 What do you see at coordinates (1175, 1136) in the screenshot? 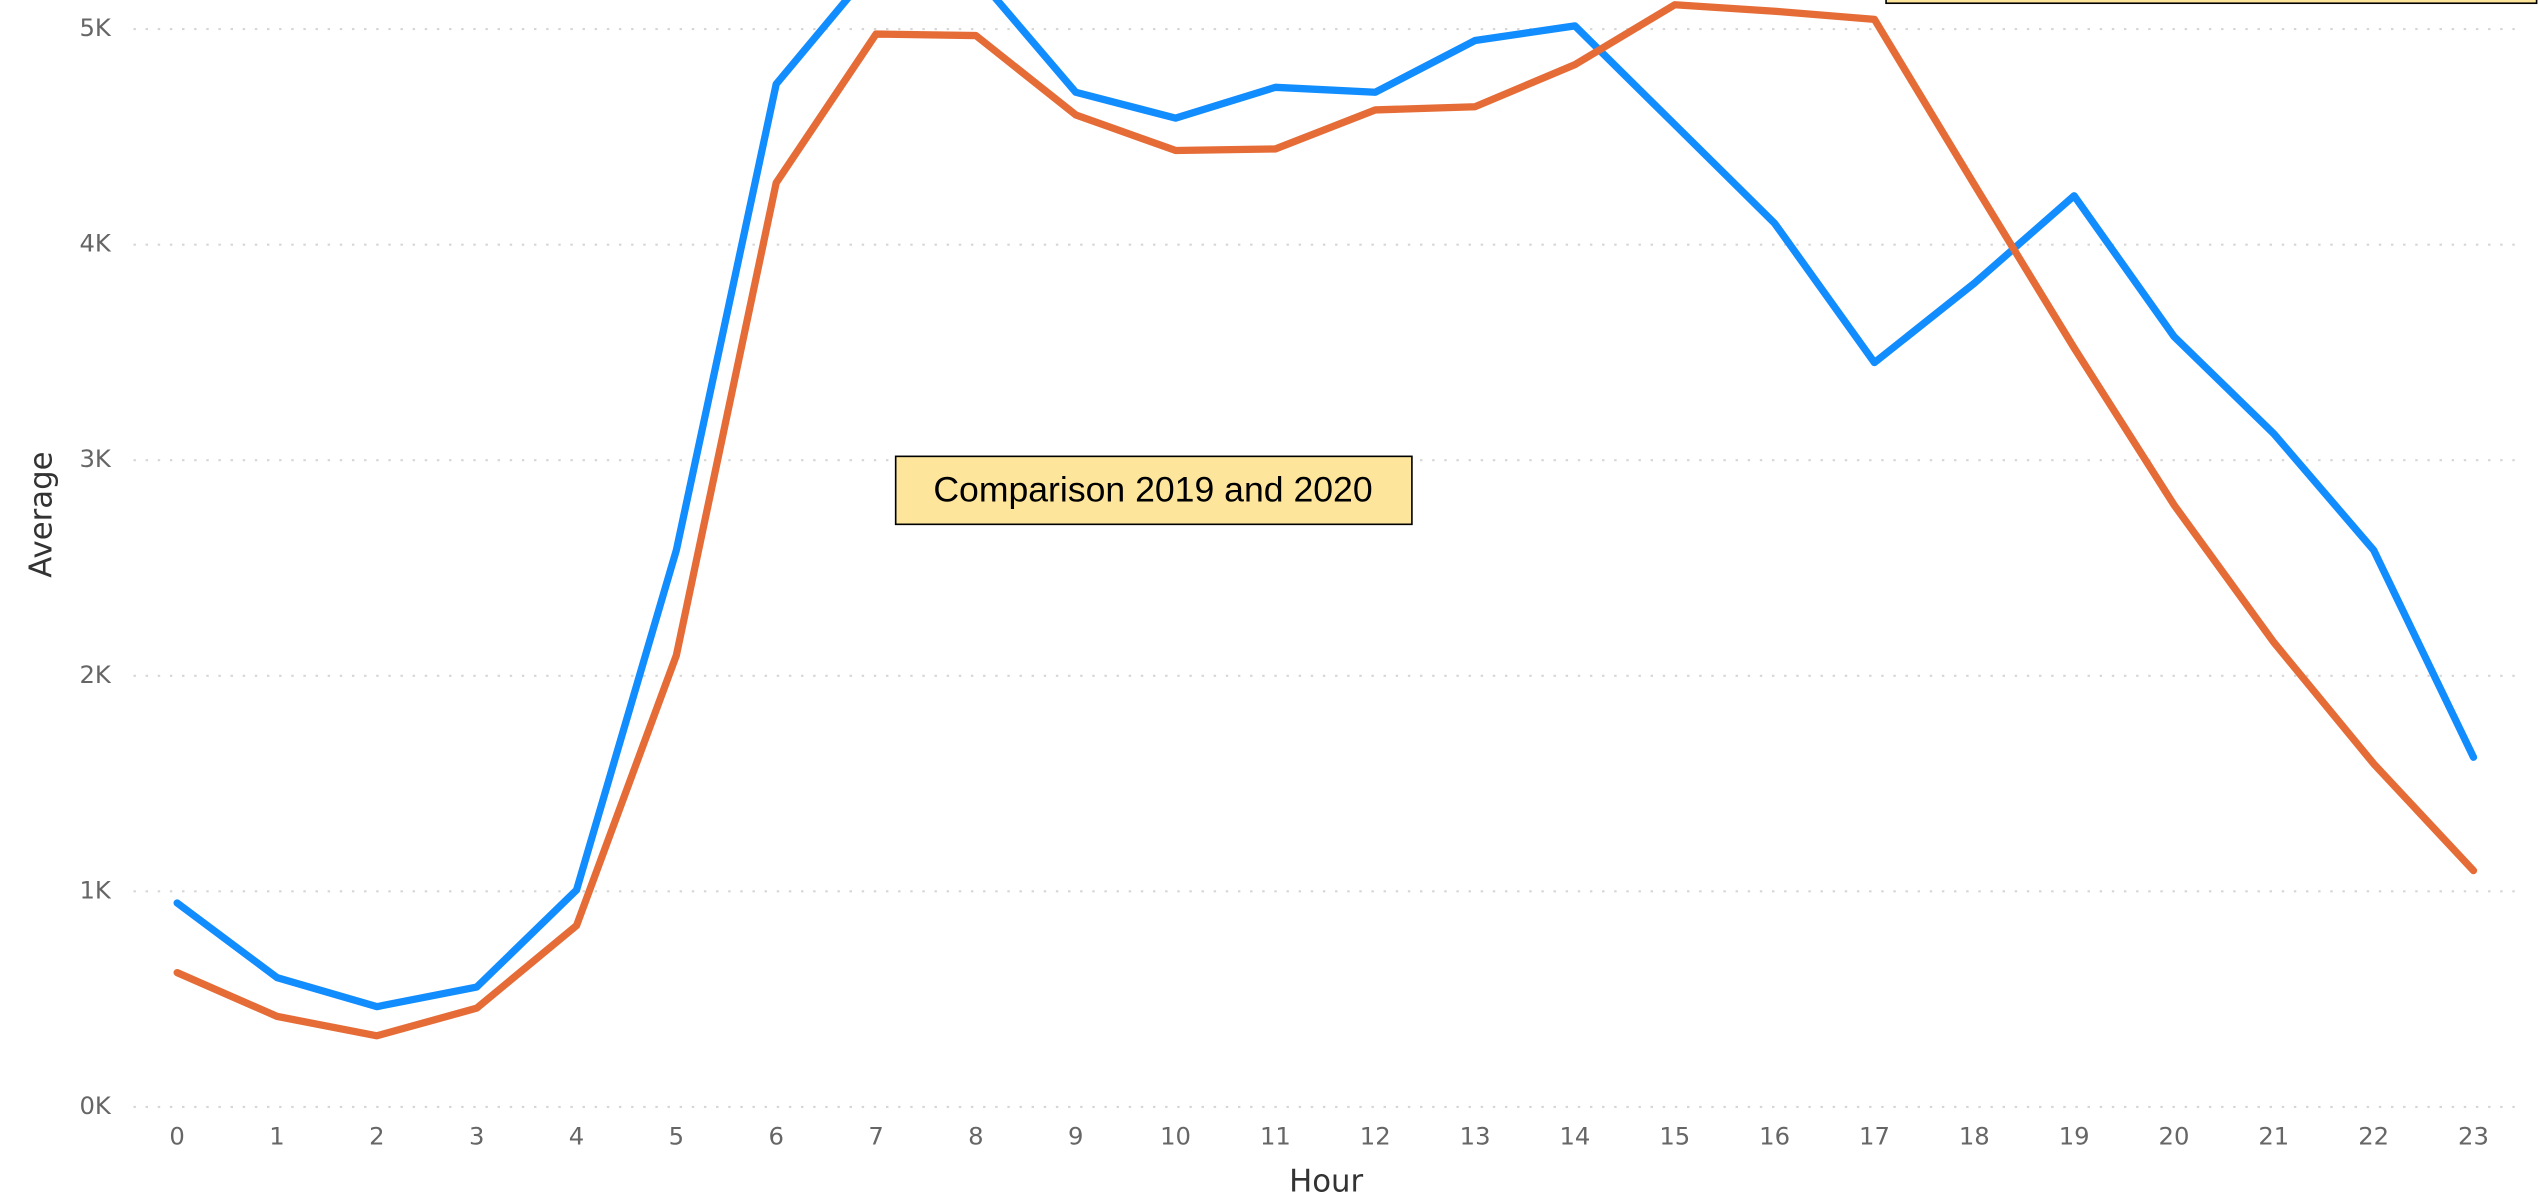
I see `x-tick-label: 10` at bounding box center [1175, 1136].